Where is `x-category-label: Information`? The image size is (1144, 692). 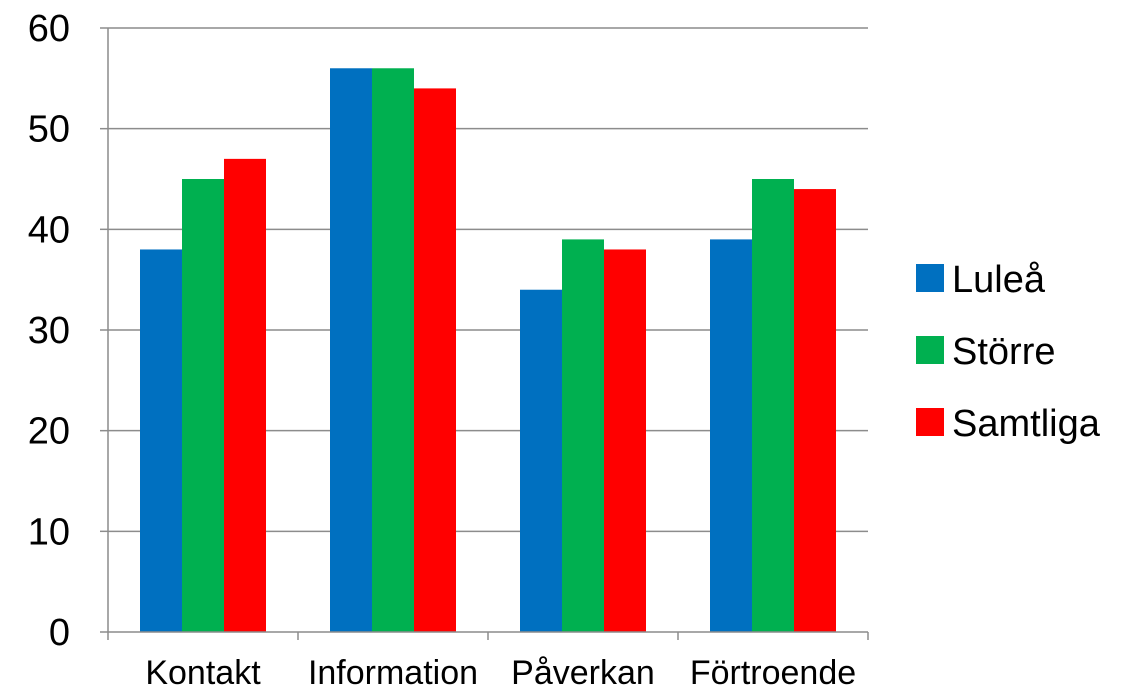 x-category-label: Information is located at coordinates (393, 673).